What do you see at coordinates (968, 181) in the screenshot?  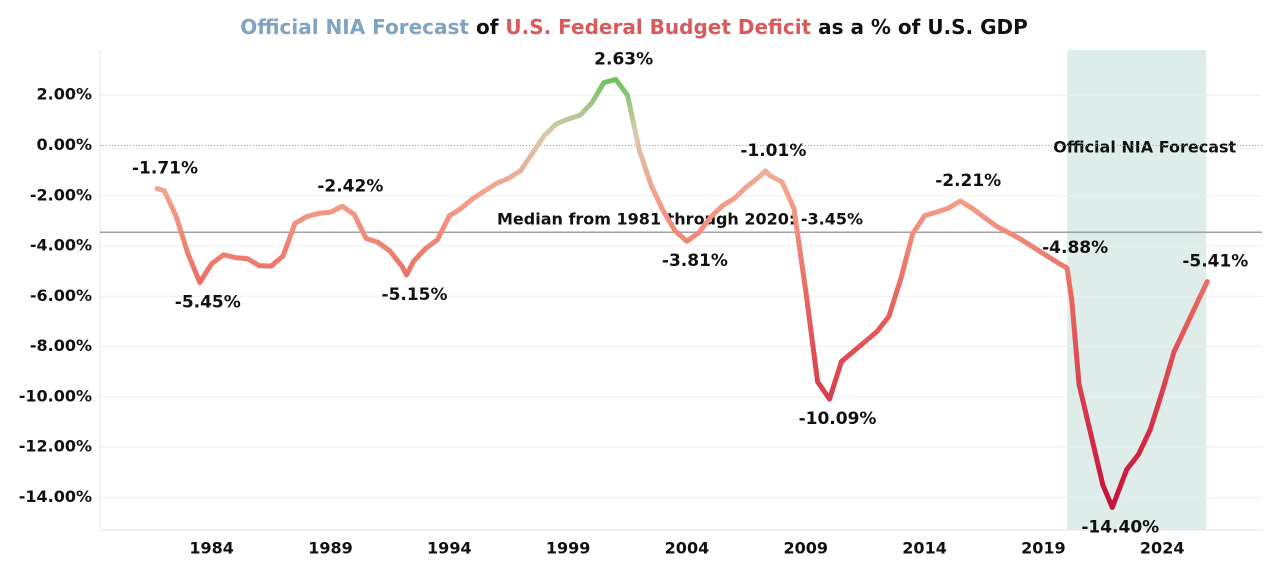 I see `data-label: -2.21%` at bounding box center [968, 181].